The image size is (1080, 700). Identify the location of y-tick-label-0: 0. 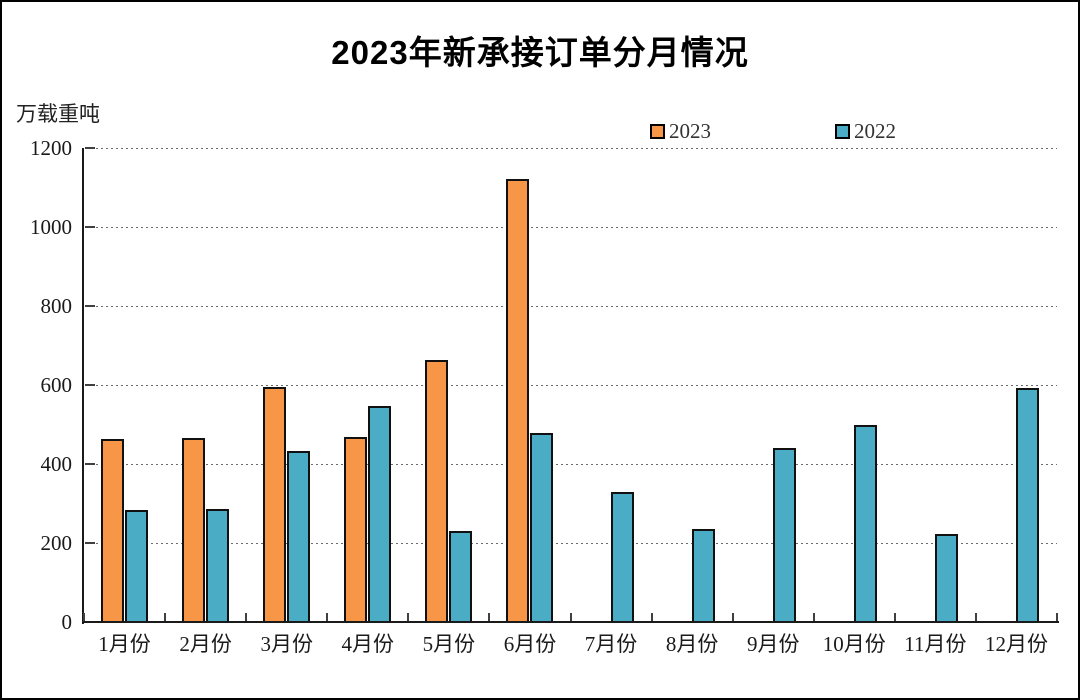
(67, 622).